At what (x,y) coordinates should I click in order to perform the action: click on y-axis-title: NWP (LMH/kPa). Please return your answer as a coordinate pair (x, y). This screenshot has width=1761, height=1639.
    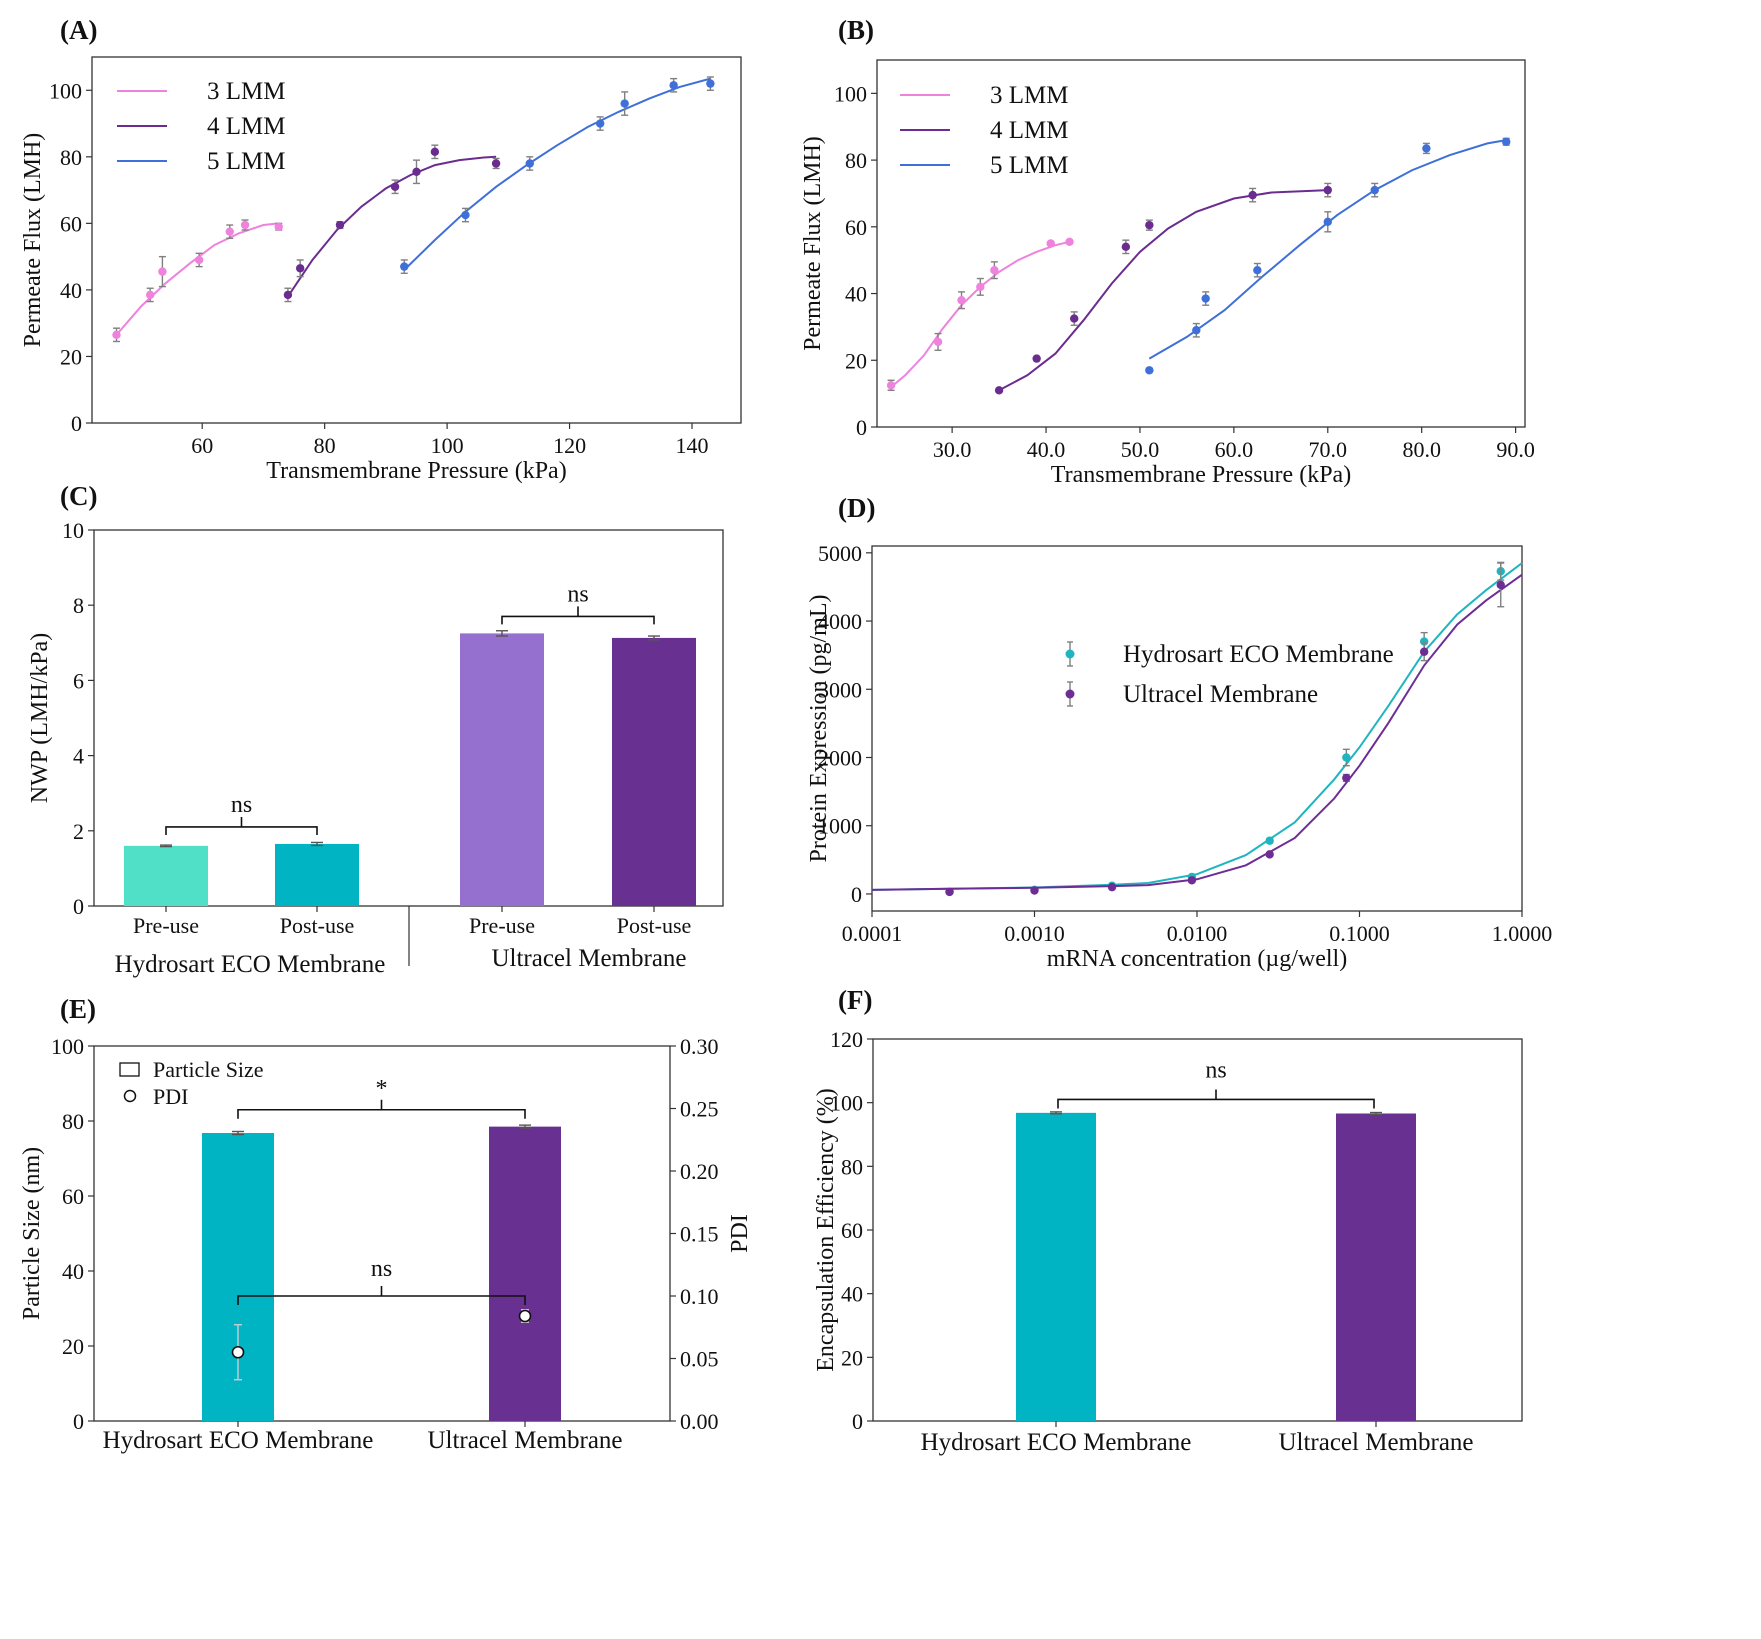
    Looking at the image, I should click on (40, 718).